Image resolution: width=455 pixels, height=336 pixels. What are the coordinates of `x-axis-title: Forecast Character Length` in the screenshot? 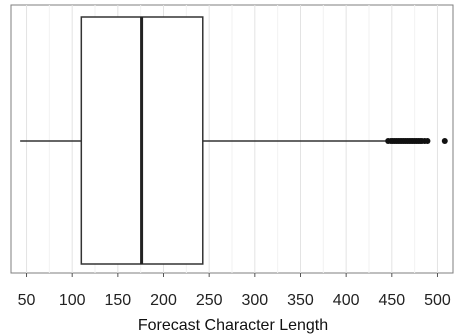 It's located at (233, 325).